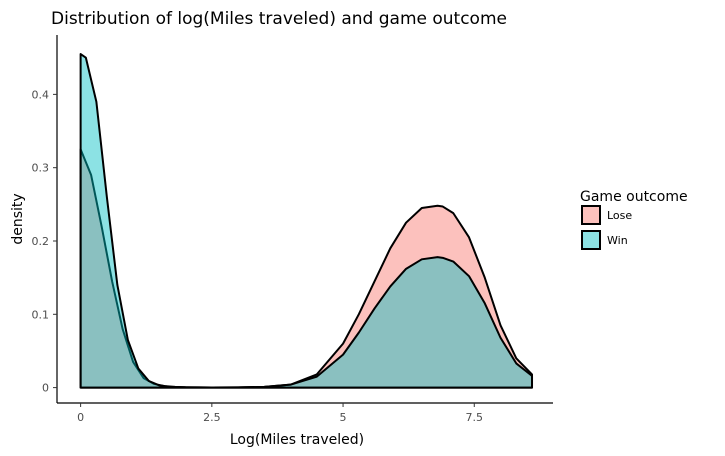 This screenshot has width=725, height=456. What do you see at coordinates (18, 218) in the screenshot?
I see `y-axis-title: density` at bounding box center [18, 218].